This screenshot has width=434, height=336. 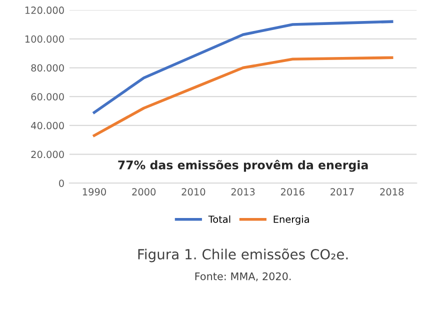 I want to click on y-tick-label: 80.000, so click(x=47, y=68).